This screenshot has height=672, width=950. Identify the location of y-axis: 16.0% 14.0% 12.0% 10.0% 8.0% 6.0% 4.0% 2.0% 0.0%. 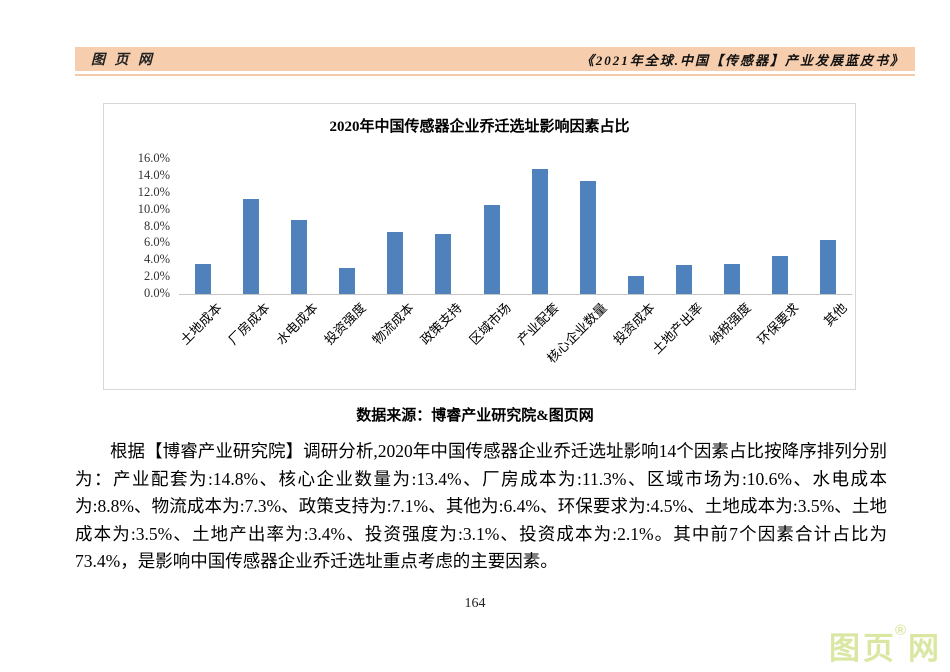
(137, 226).